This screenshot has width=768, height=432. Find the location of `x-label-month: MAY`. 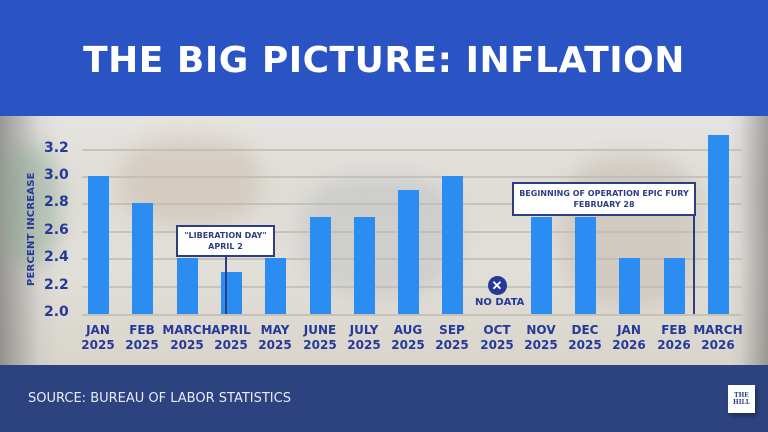

x-label-month: MAY is located at coordinates (275, 330).